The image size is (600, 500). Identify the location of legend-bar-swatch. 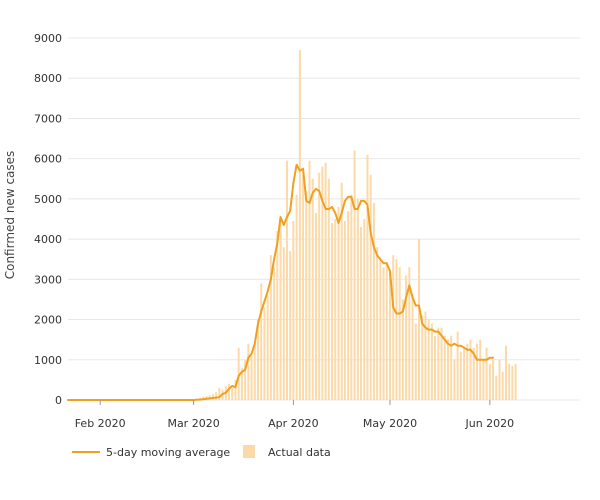
(249, 451).